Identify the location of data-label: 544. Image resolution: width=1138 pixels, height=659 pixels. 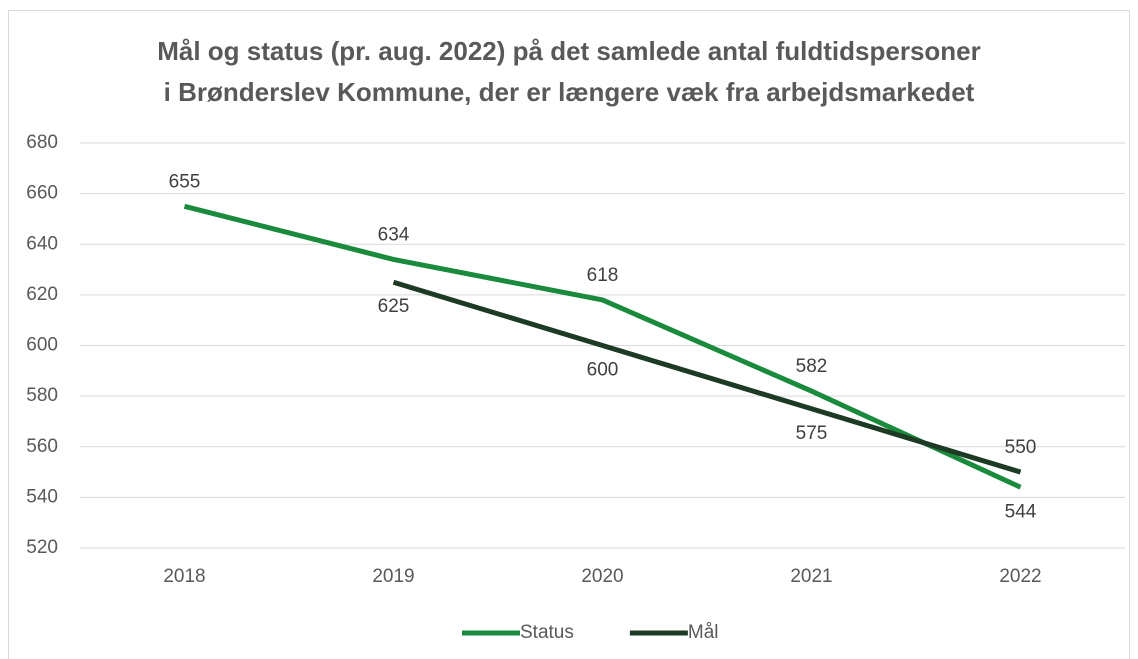
(1021, 511).